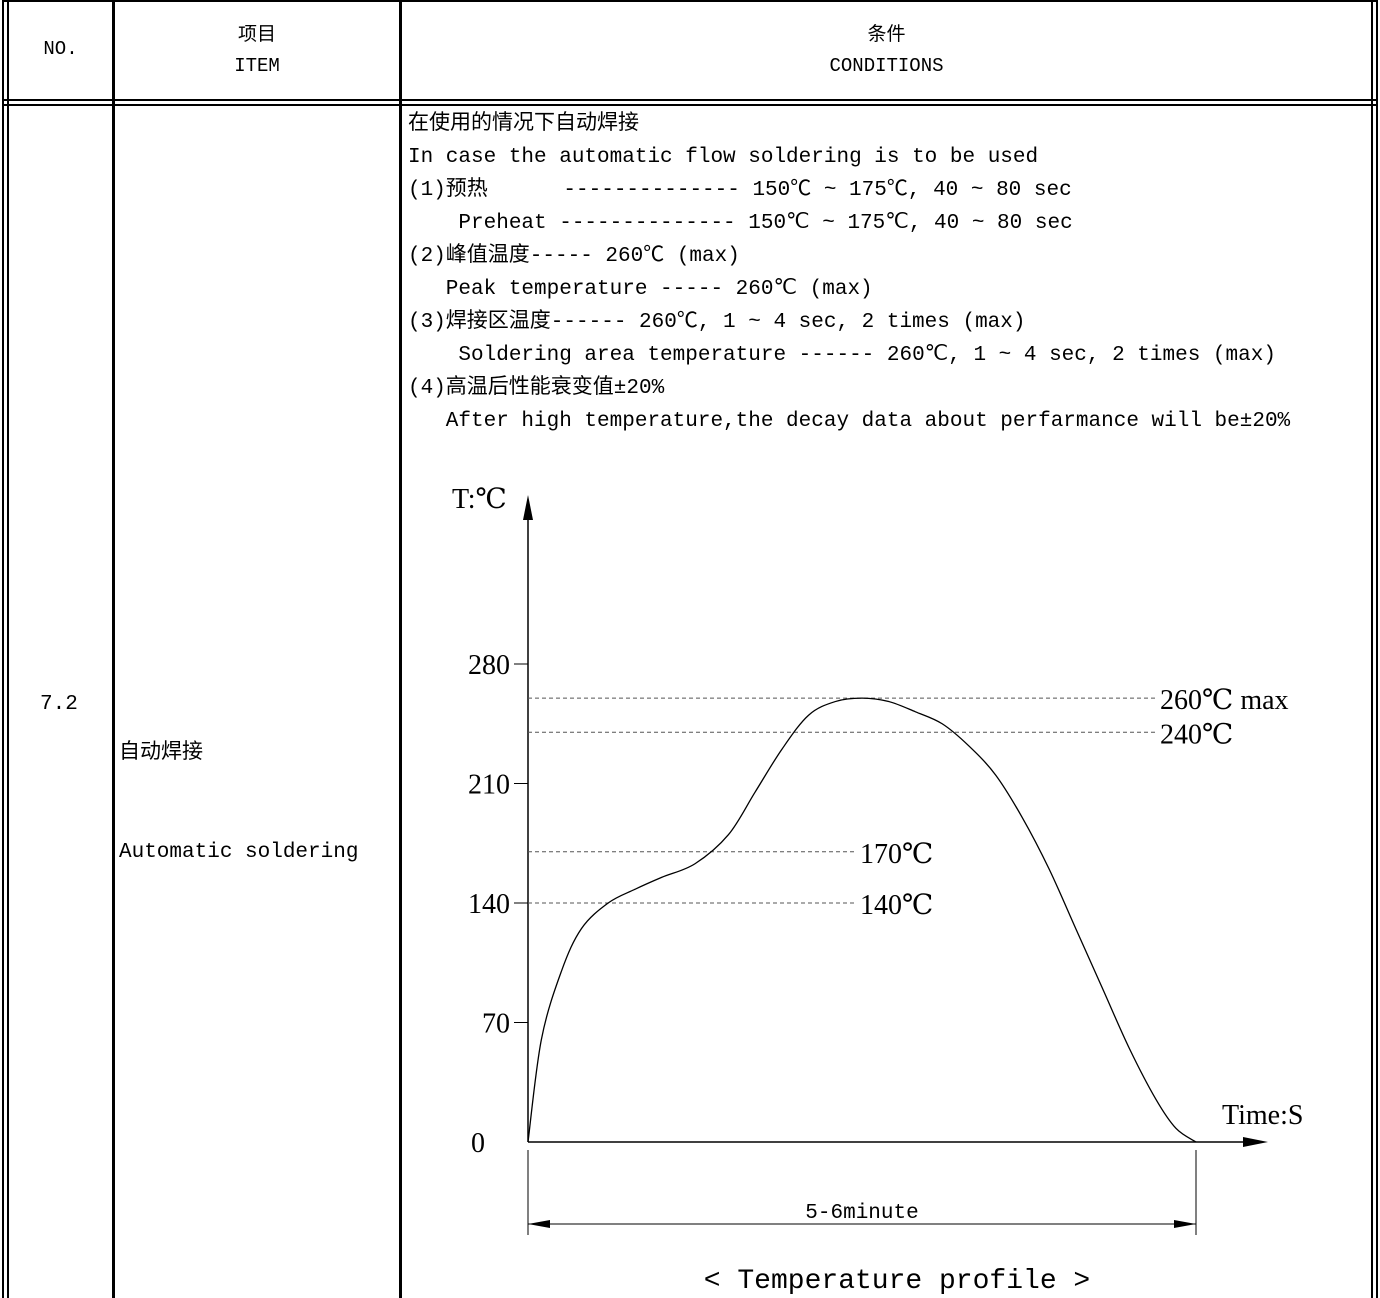  Describe the element at coordinates (59, 704) in the screenshot. I see `row-number: 7.2` at that location.